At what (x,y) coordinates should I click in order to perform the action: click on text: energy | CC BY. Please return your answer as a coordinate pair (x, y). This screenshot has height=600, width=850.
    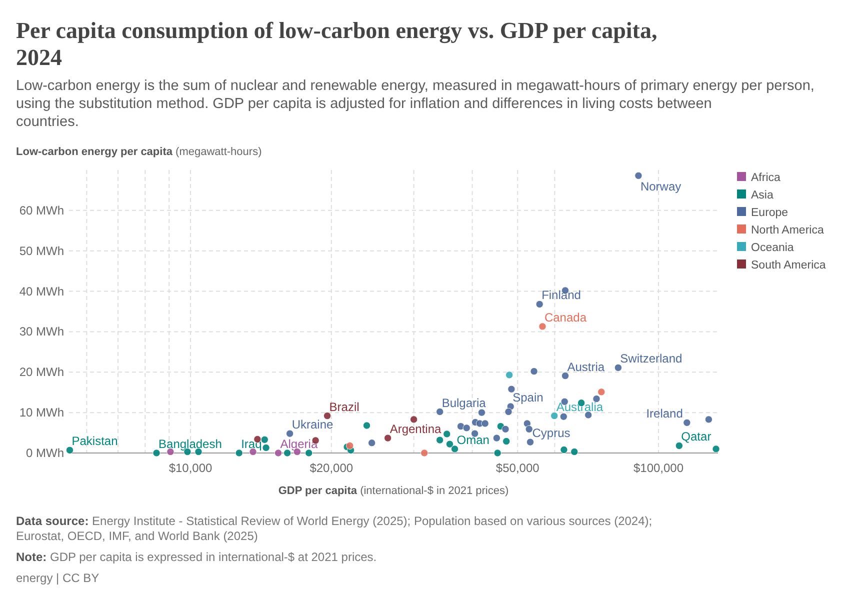
    Looking at the image, I should click on (58, 578).